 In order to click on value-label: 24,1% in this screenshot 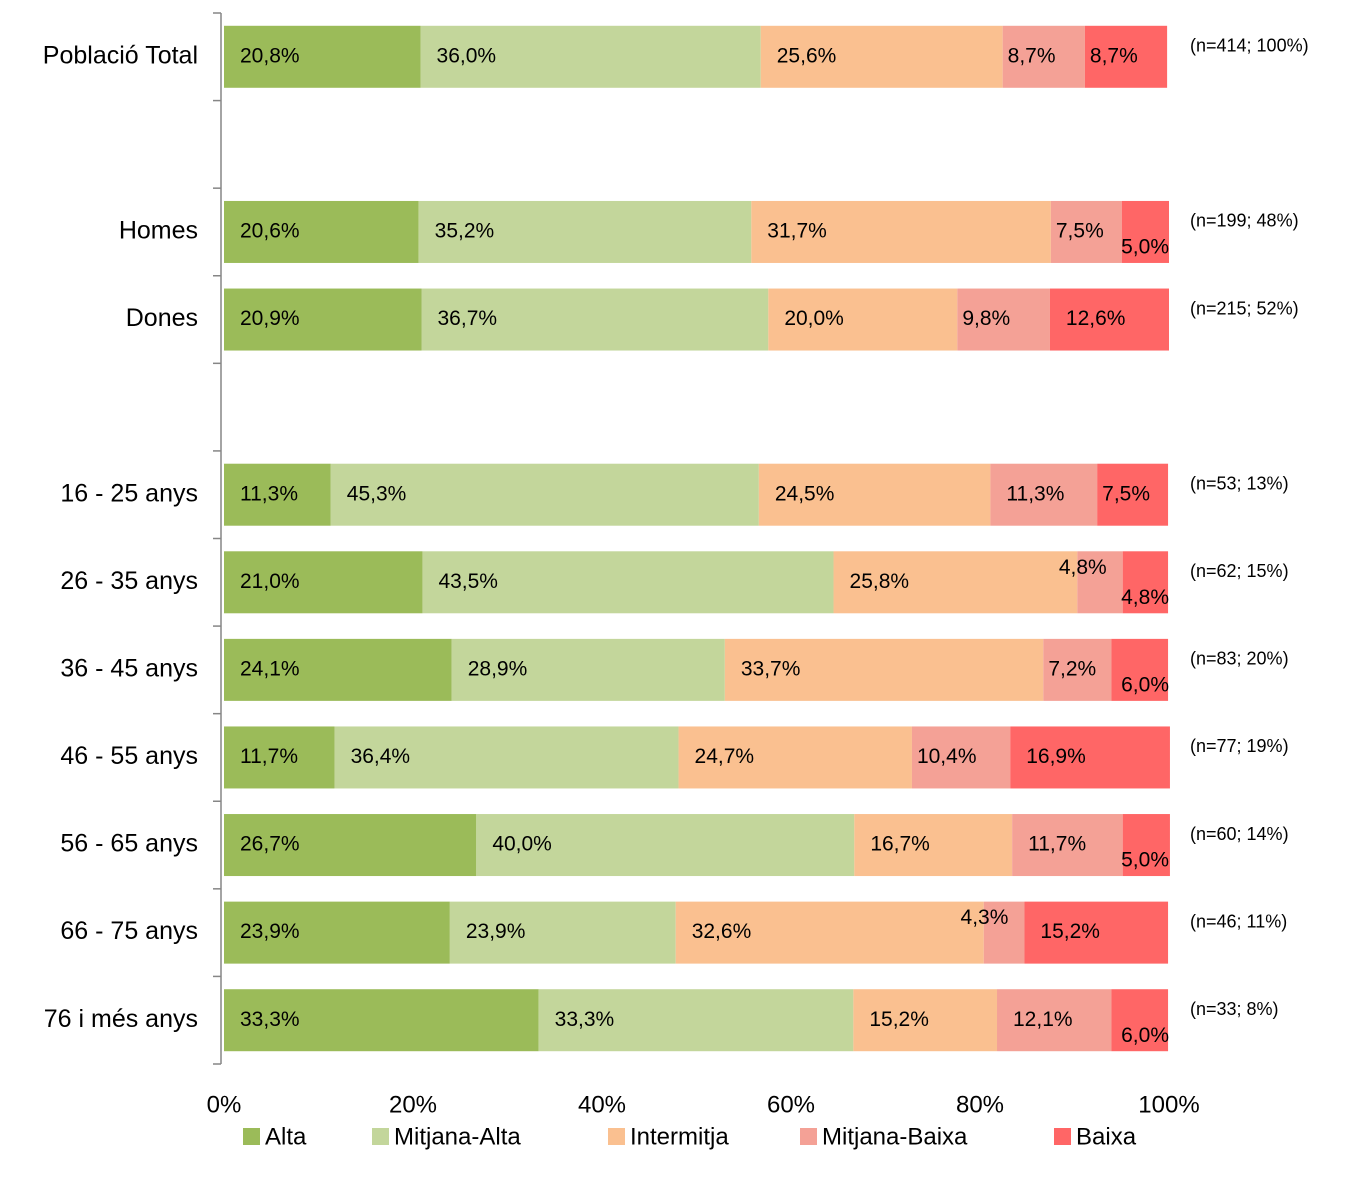, I will do `click(270, 668)`.